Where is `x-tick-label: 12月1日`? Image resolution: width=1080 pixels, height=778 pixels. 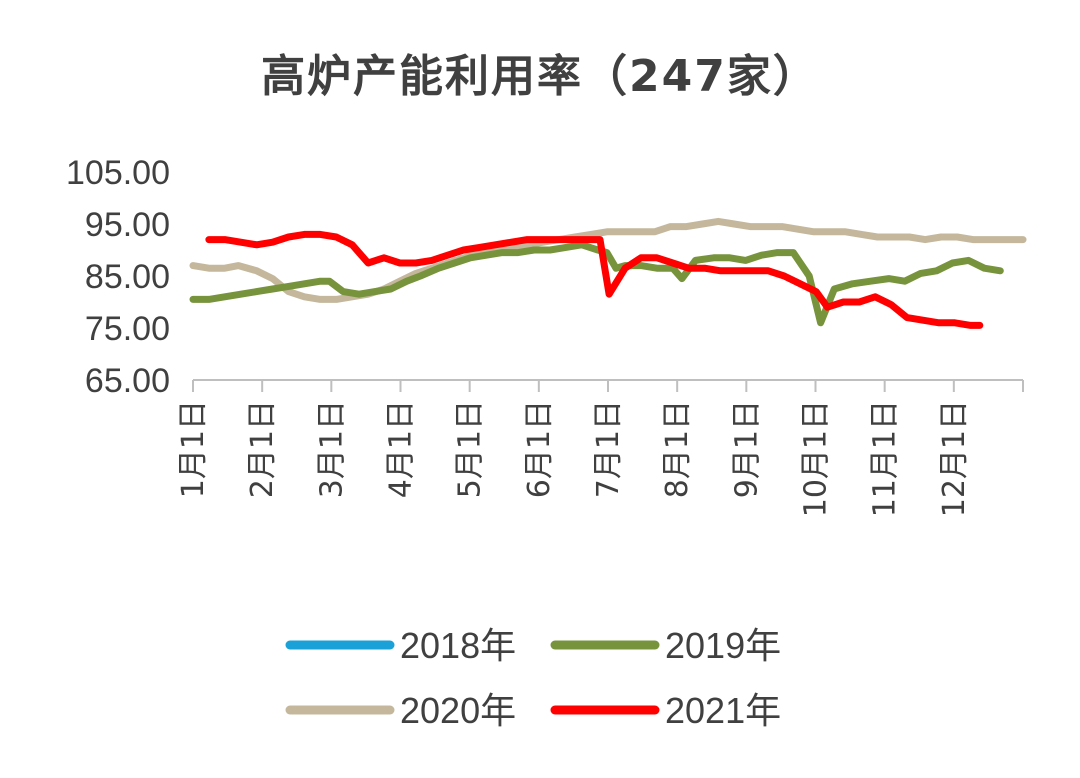
x-tick-label: 12月1日 is located at coordinates (954, 458).